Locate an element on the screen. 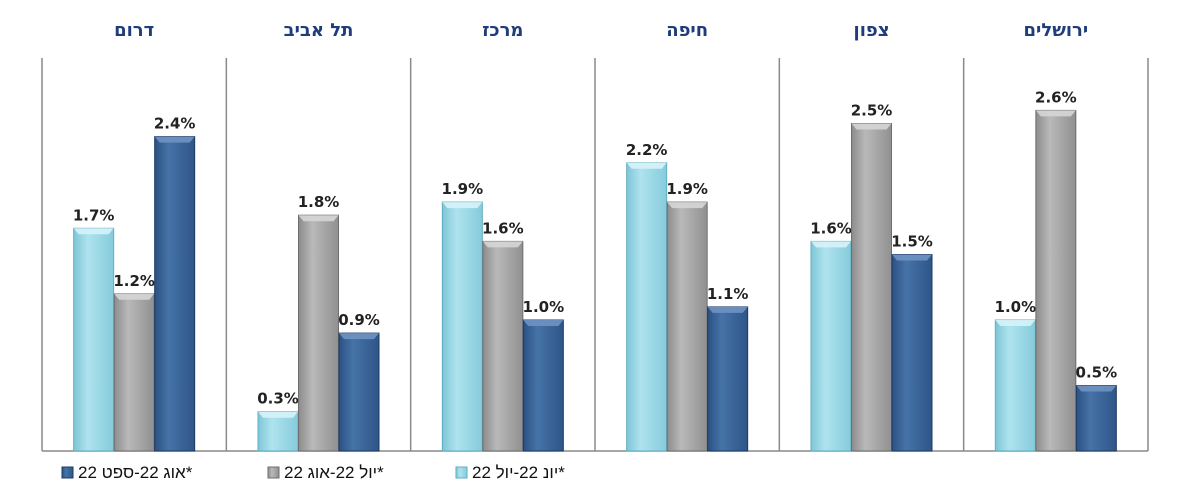  legend-label: יול 22-אוג 22* is located at coordinates (334, 472).